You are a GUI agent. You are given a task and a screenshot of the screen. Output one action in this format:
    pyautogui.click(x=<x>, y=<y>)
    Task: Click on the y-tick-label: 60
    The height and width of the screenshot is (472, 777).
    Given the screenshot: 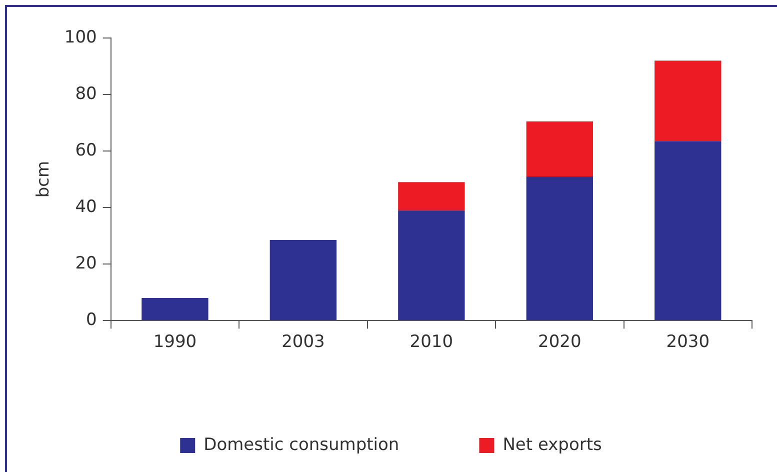 What is the action you would take?
    pyautogui.click(x=86, y=150)
    